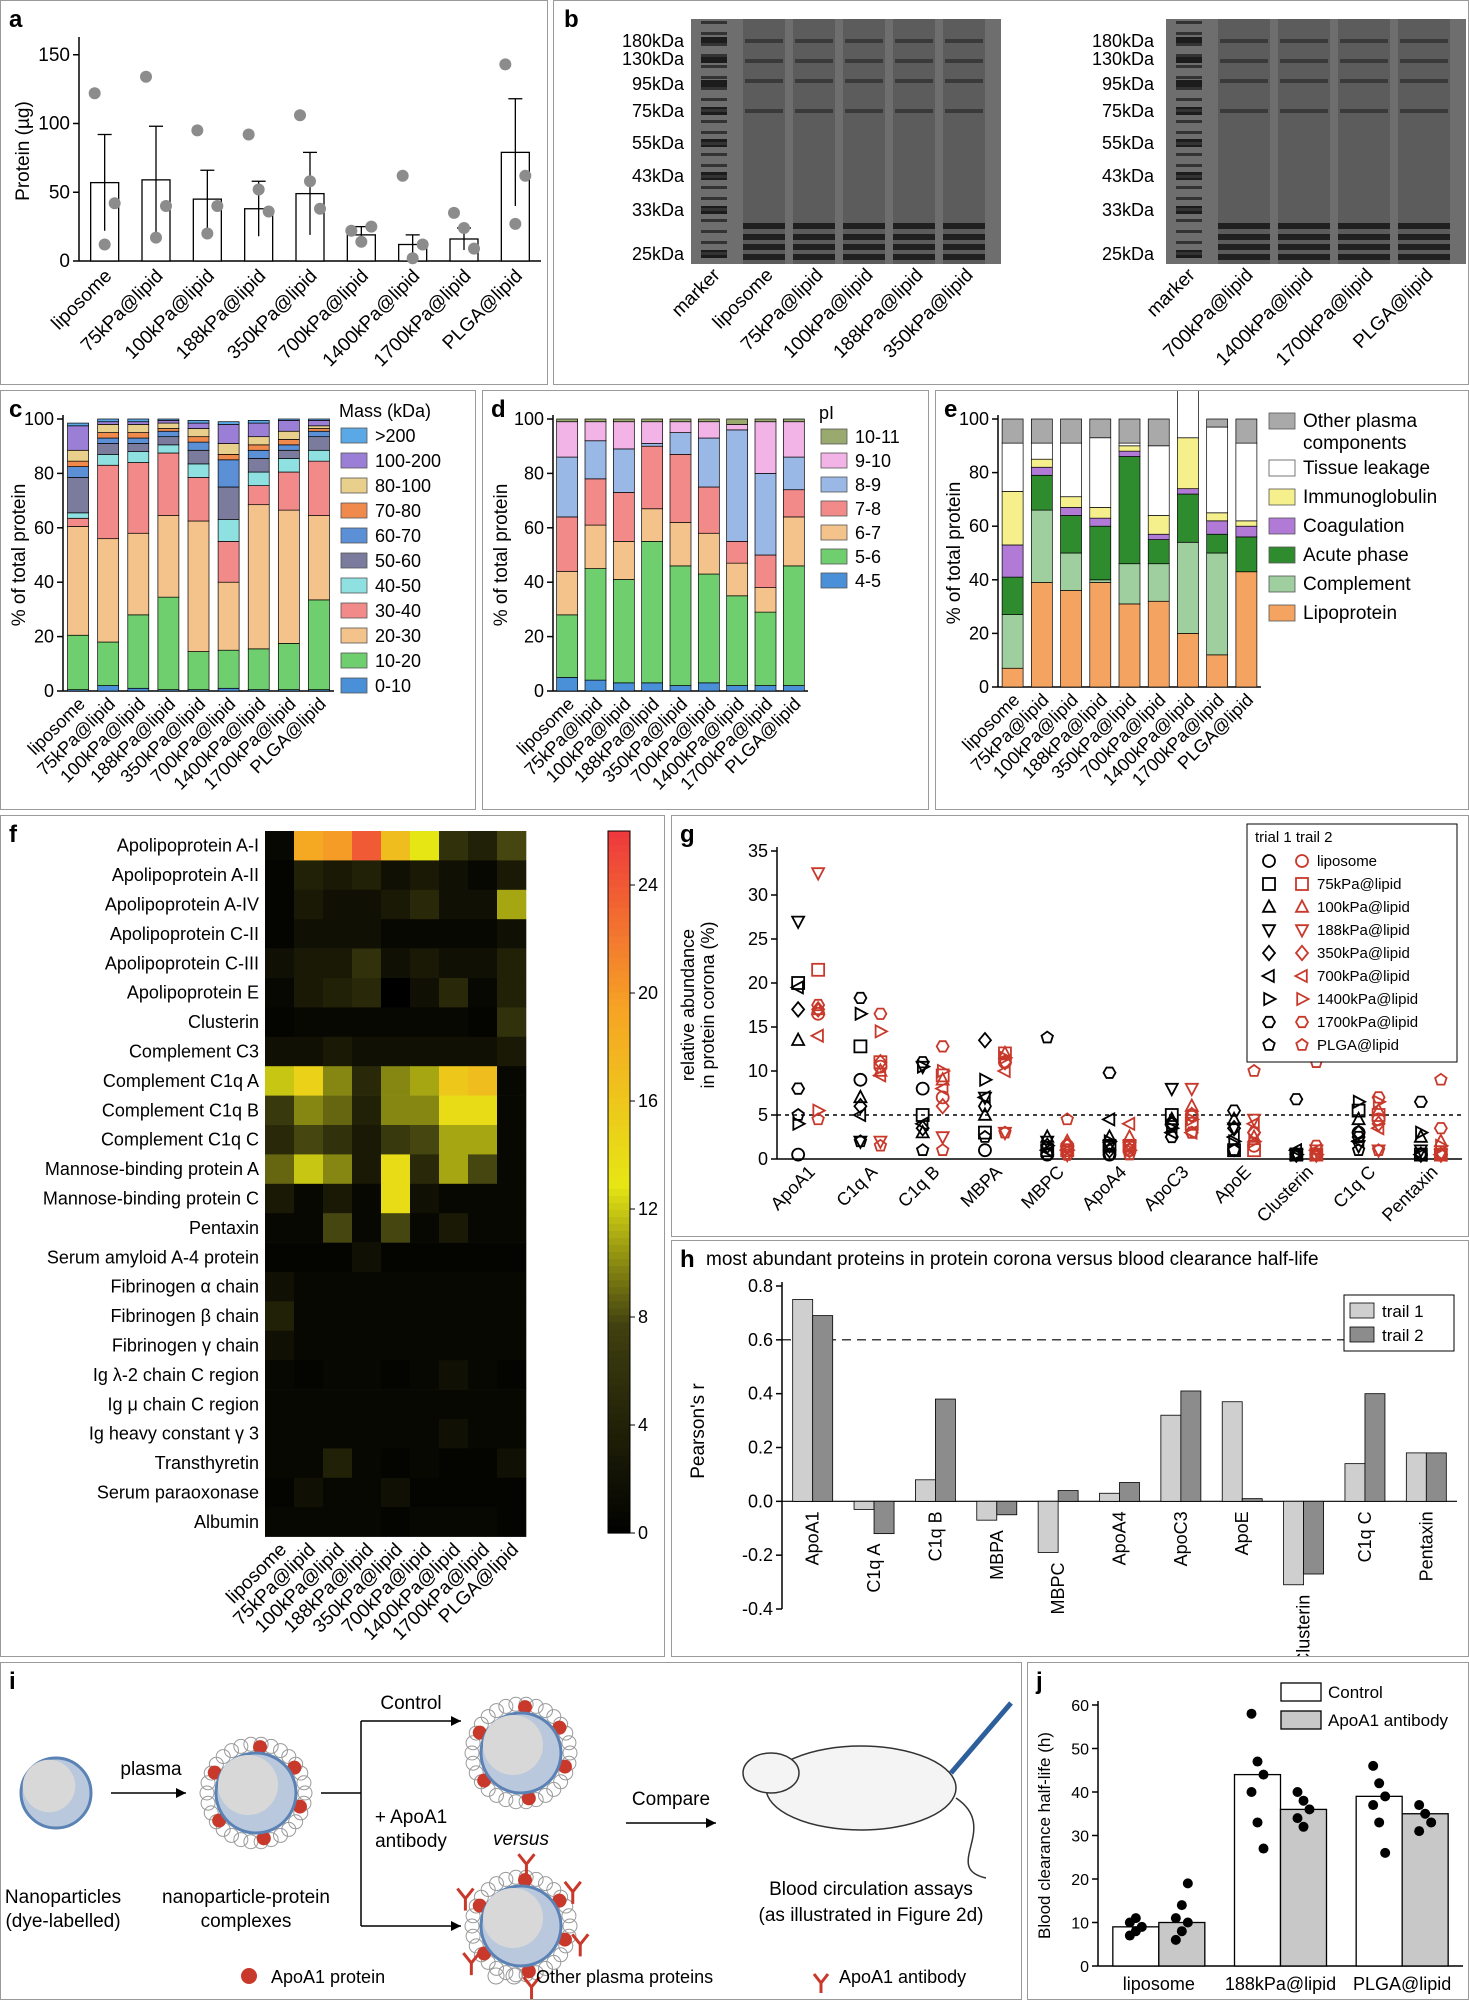  I want to click on antibody-icon, so click(526, 1865).